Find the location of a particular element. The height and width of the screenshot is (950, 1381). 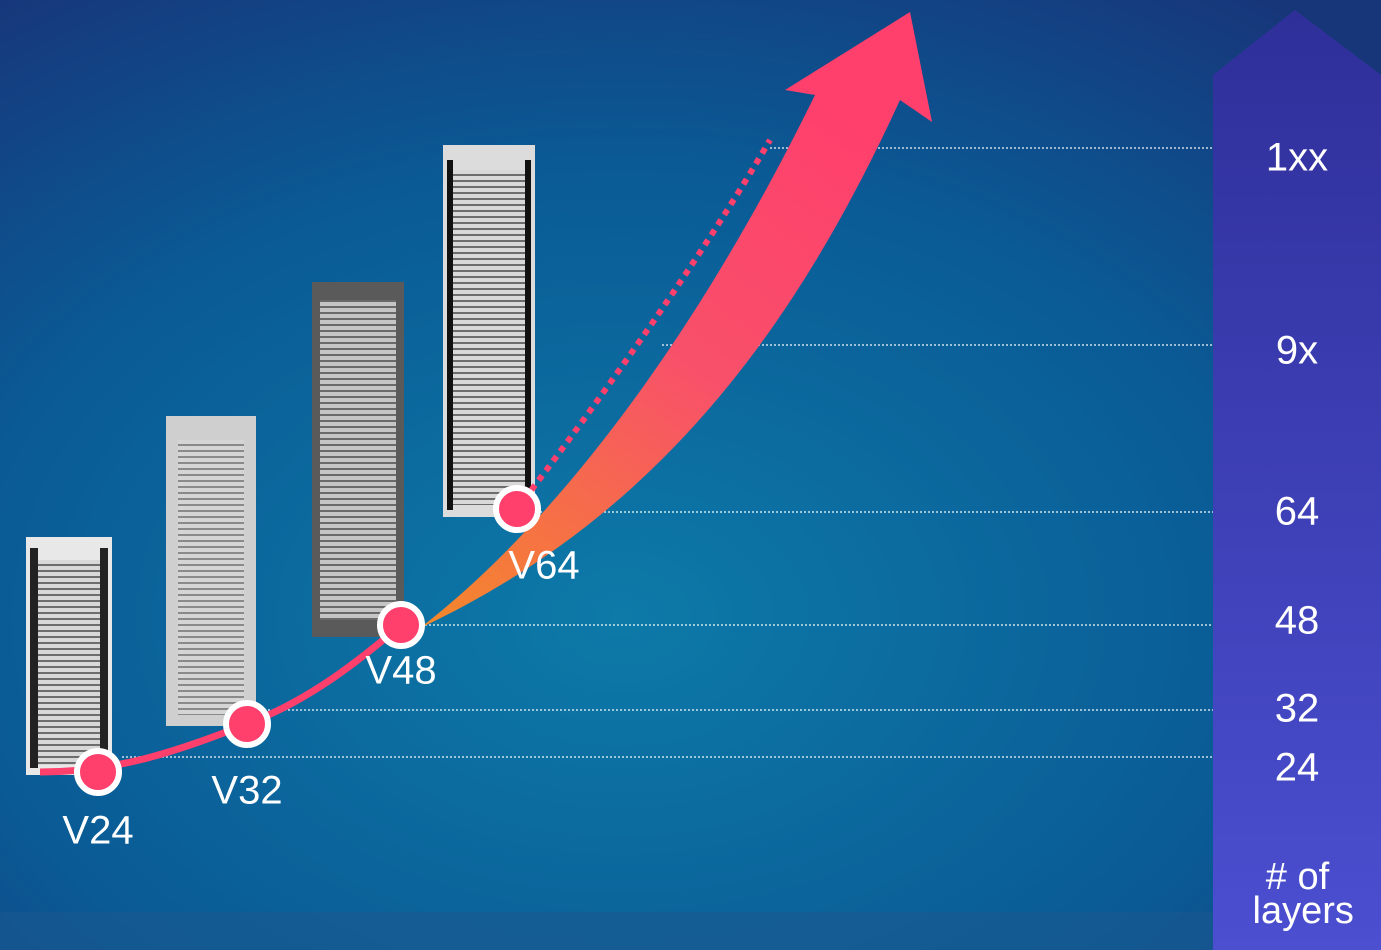

axis-band is located at coordinates (1297, 480).